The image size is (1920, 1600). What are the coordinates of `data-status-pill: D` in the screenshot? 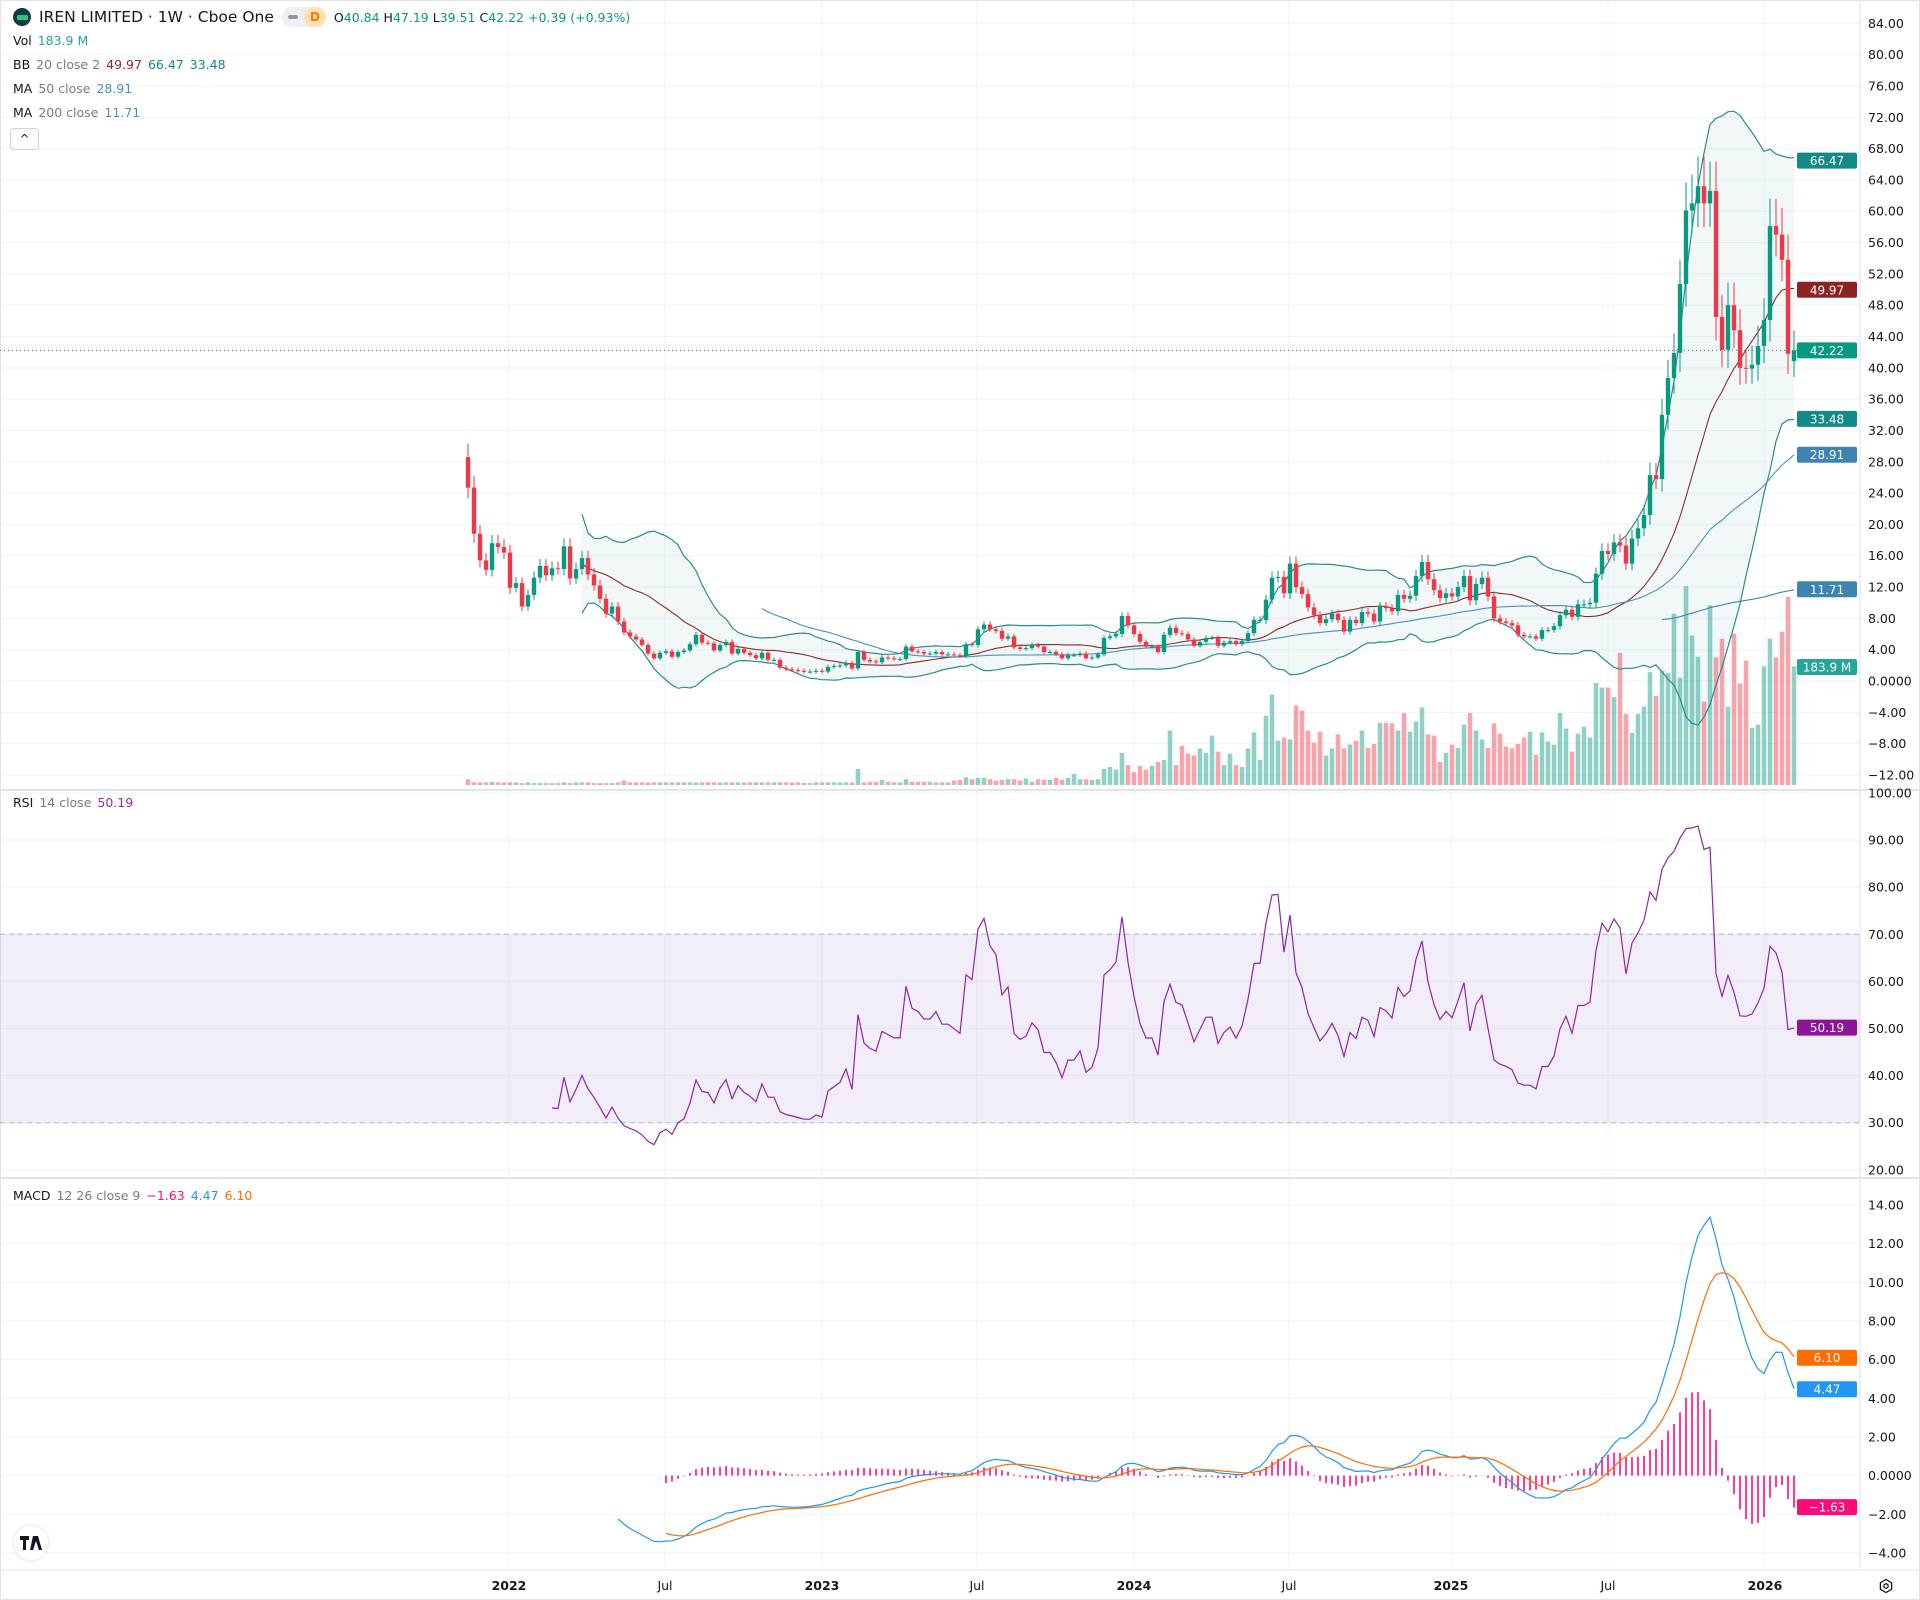 It's located at (303, 17).